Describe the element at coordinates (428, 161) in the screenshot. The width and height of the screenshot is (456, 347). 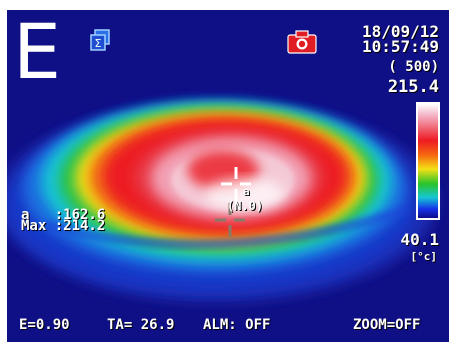
I see `temperature-color-scale` at that location.